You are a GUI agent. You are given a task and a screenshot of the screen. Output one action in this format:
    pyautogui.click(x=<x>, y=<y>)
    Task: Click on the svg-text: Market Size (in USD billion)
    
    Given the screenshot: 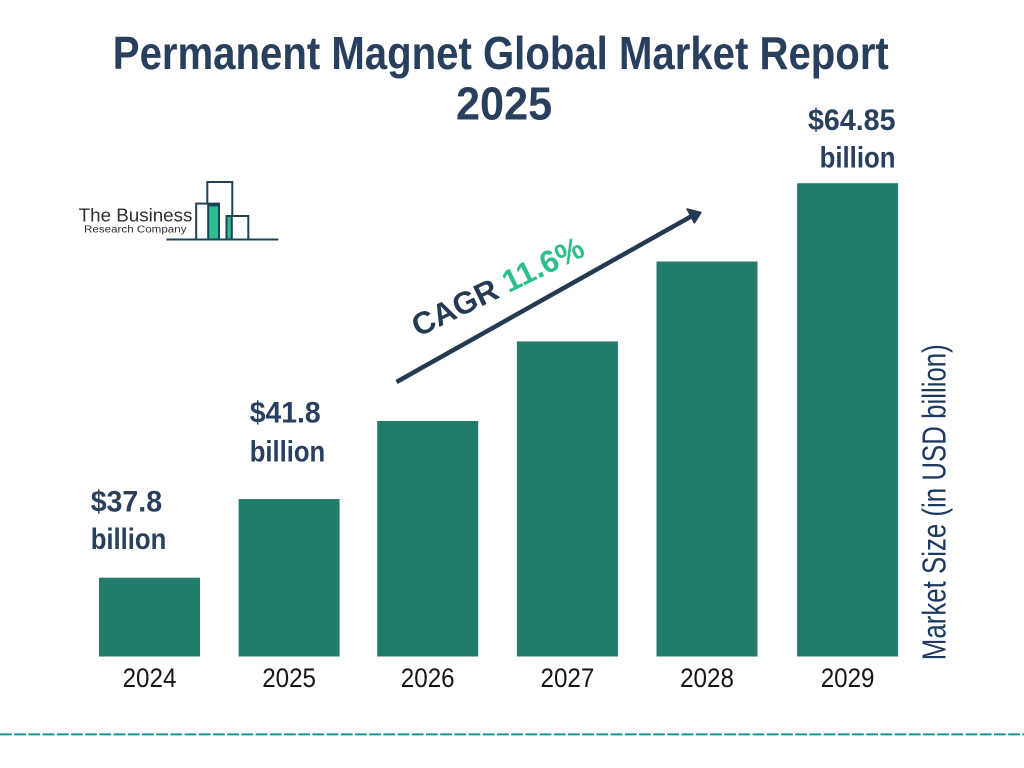 What is the action you would take?
    pyautogui.click(x=934, y=502)
    